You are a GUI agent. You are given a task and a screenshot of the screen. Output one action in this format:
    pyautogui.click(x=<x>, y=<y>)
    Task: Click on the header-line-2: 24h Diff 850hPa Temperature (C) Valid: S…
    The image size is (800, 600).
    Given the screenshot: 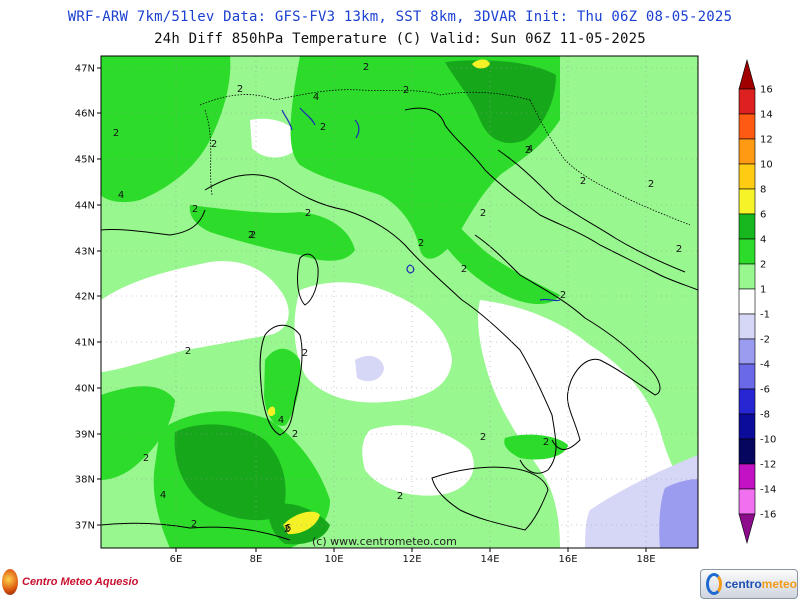 What is the action you would take?
    pyautogui.click(x=400, y=39)
    